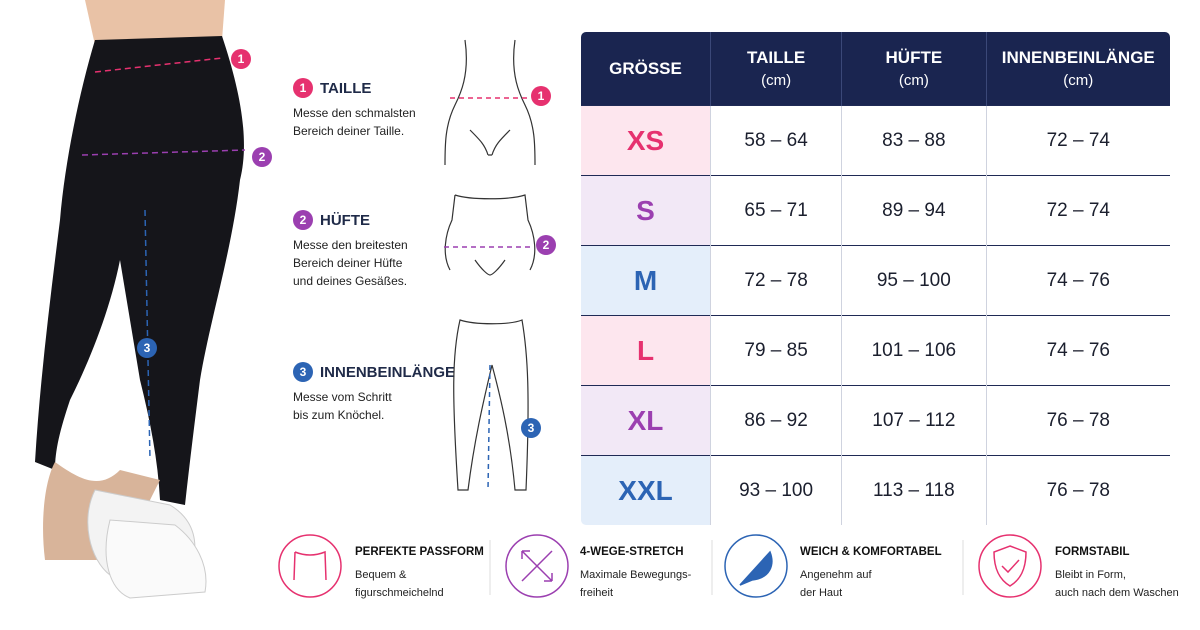 The image size is (1200, 630). Describe the element at coordinates (350, 245) in the screenshot. I see `step-text-line: Messe den breitesten` at that location.